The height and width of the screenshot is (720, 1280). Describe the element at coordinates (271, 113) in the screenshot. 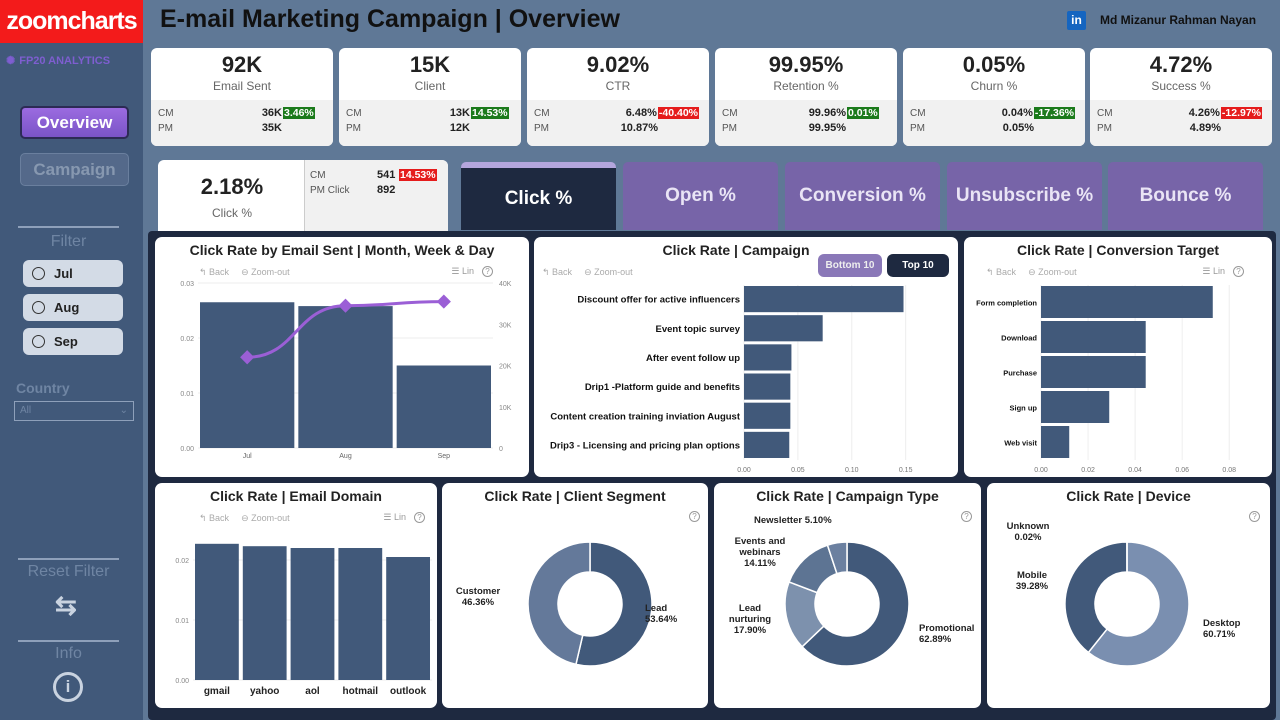

I see `cm-value: 36K` at that location.